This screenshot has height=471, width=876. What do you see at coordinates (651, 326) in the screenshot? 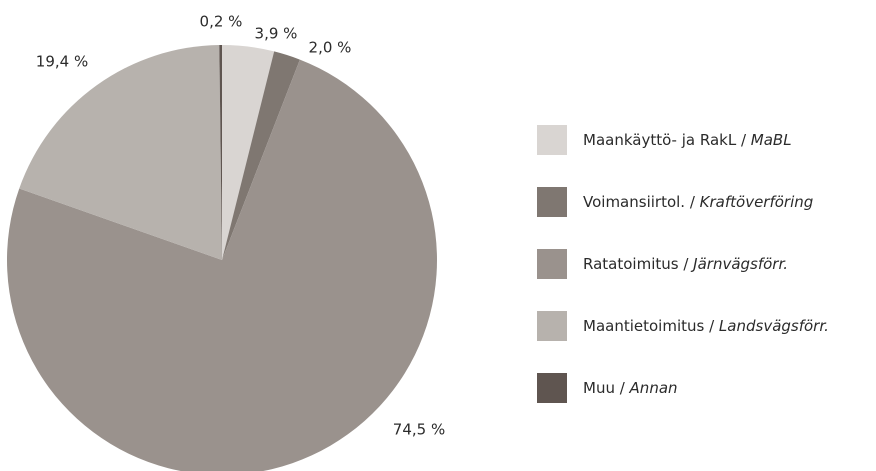
I see `legend-label-part: Maantietoimitus /` at bounding box center [651, 326].